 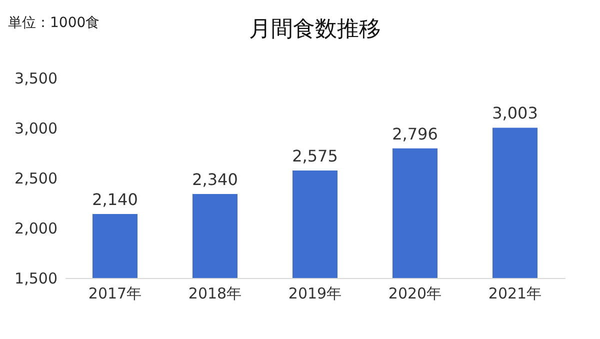 What do you see at coordinates (36, 179) in the screenshot?
I see `y-tick-label: 2,500` at bounding box center [36, 179].